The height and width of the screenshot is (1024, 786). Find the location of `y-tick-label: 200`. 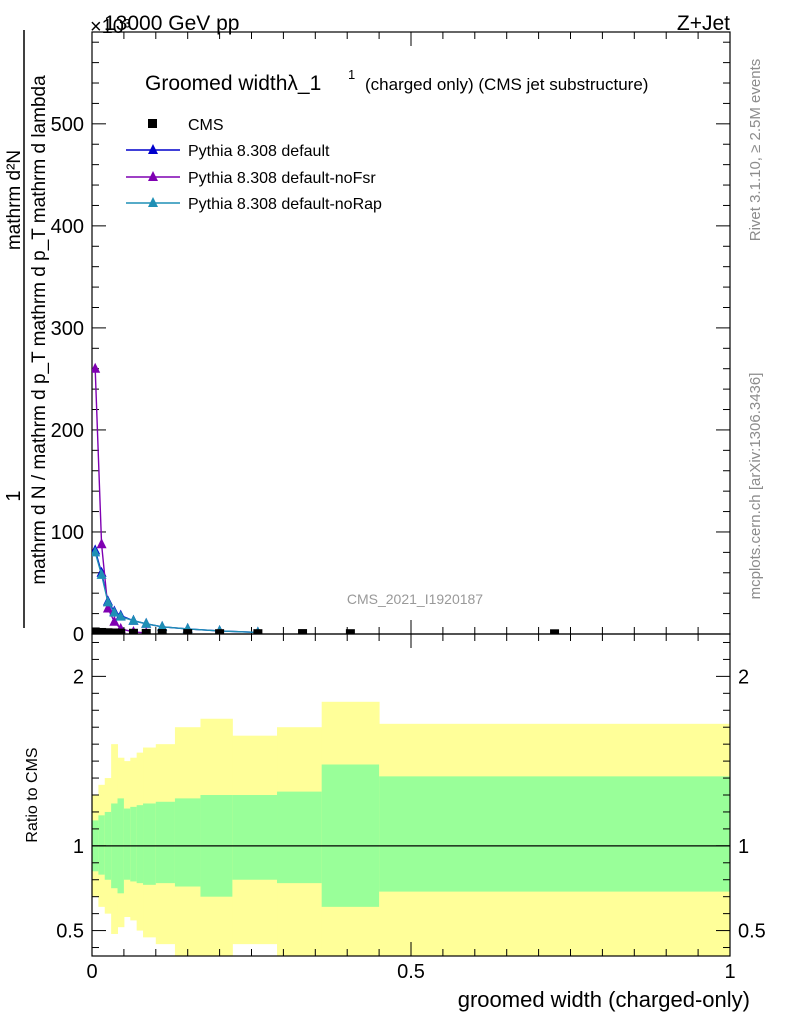

y-tick-label: 200 is located at coordinates (67, 431).